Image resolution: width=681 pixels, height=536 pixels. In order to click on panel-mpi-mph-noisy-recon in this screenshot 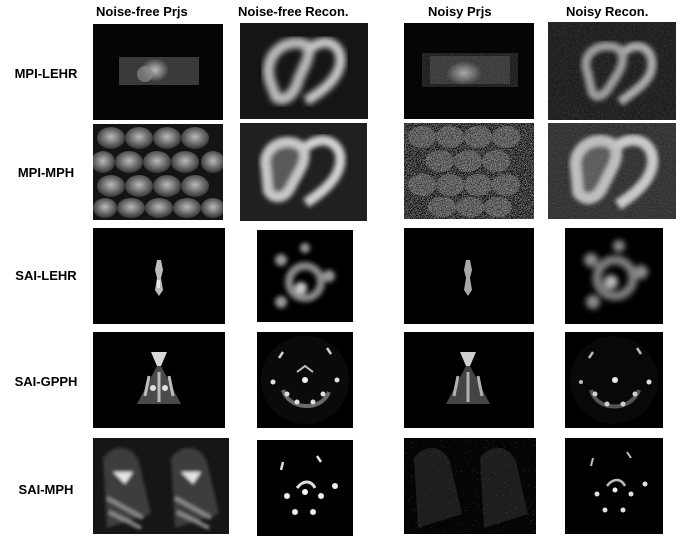, I will do `click(612, 171)`.